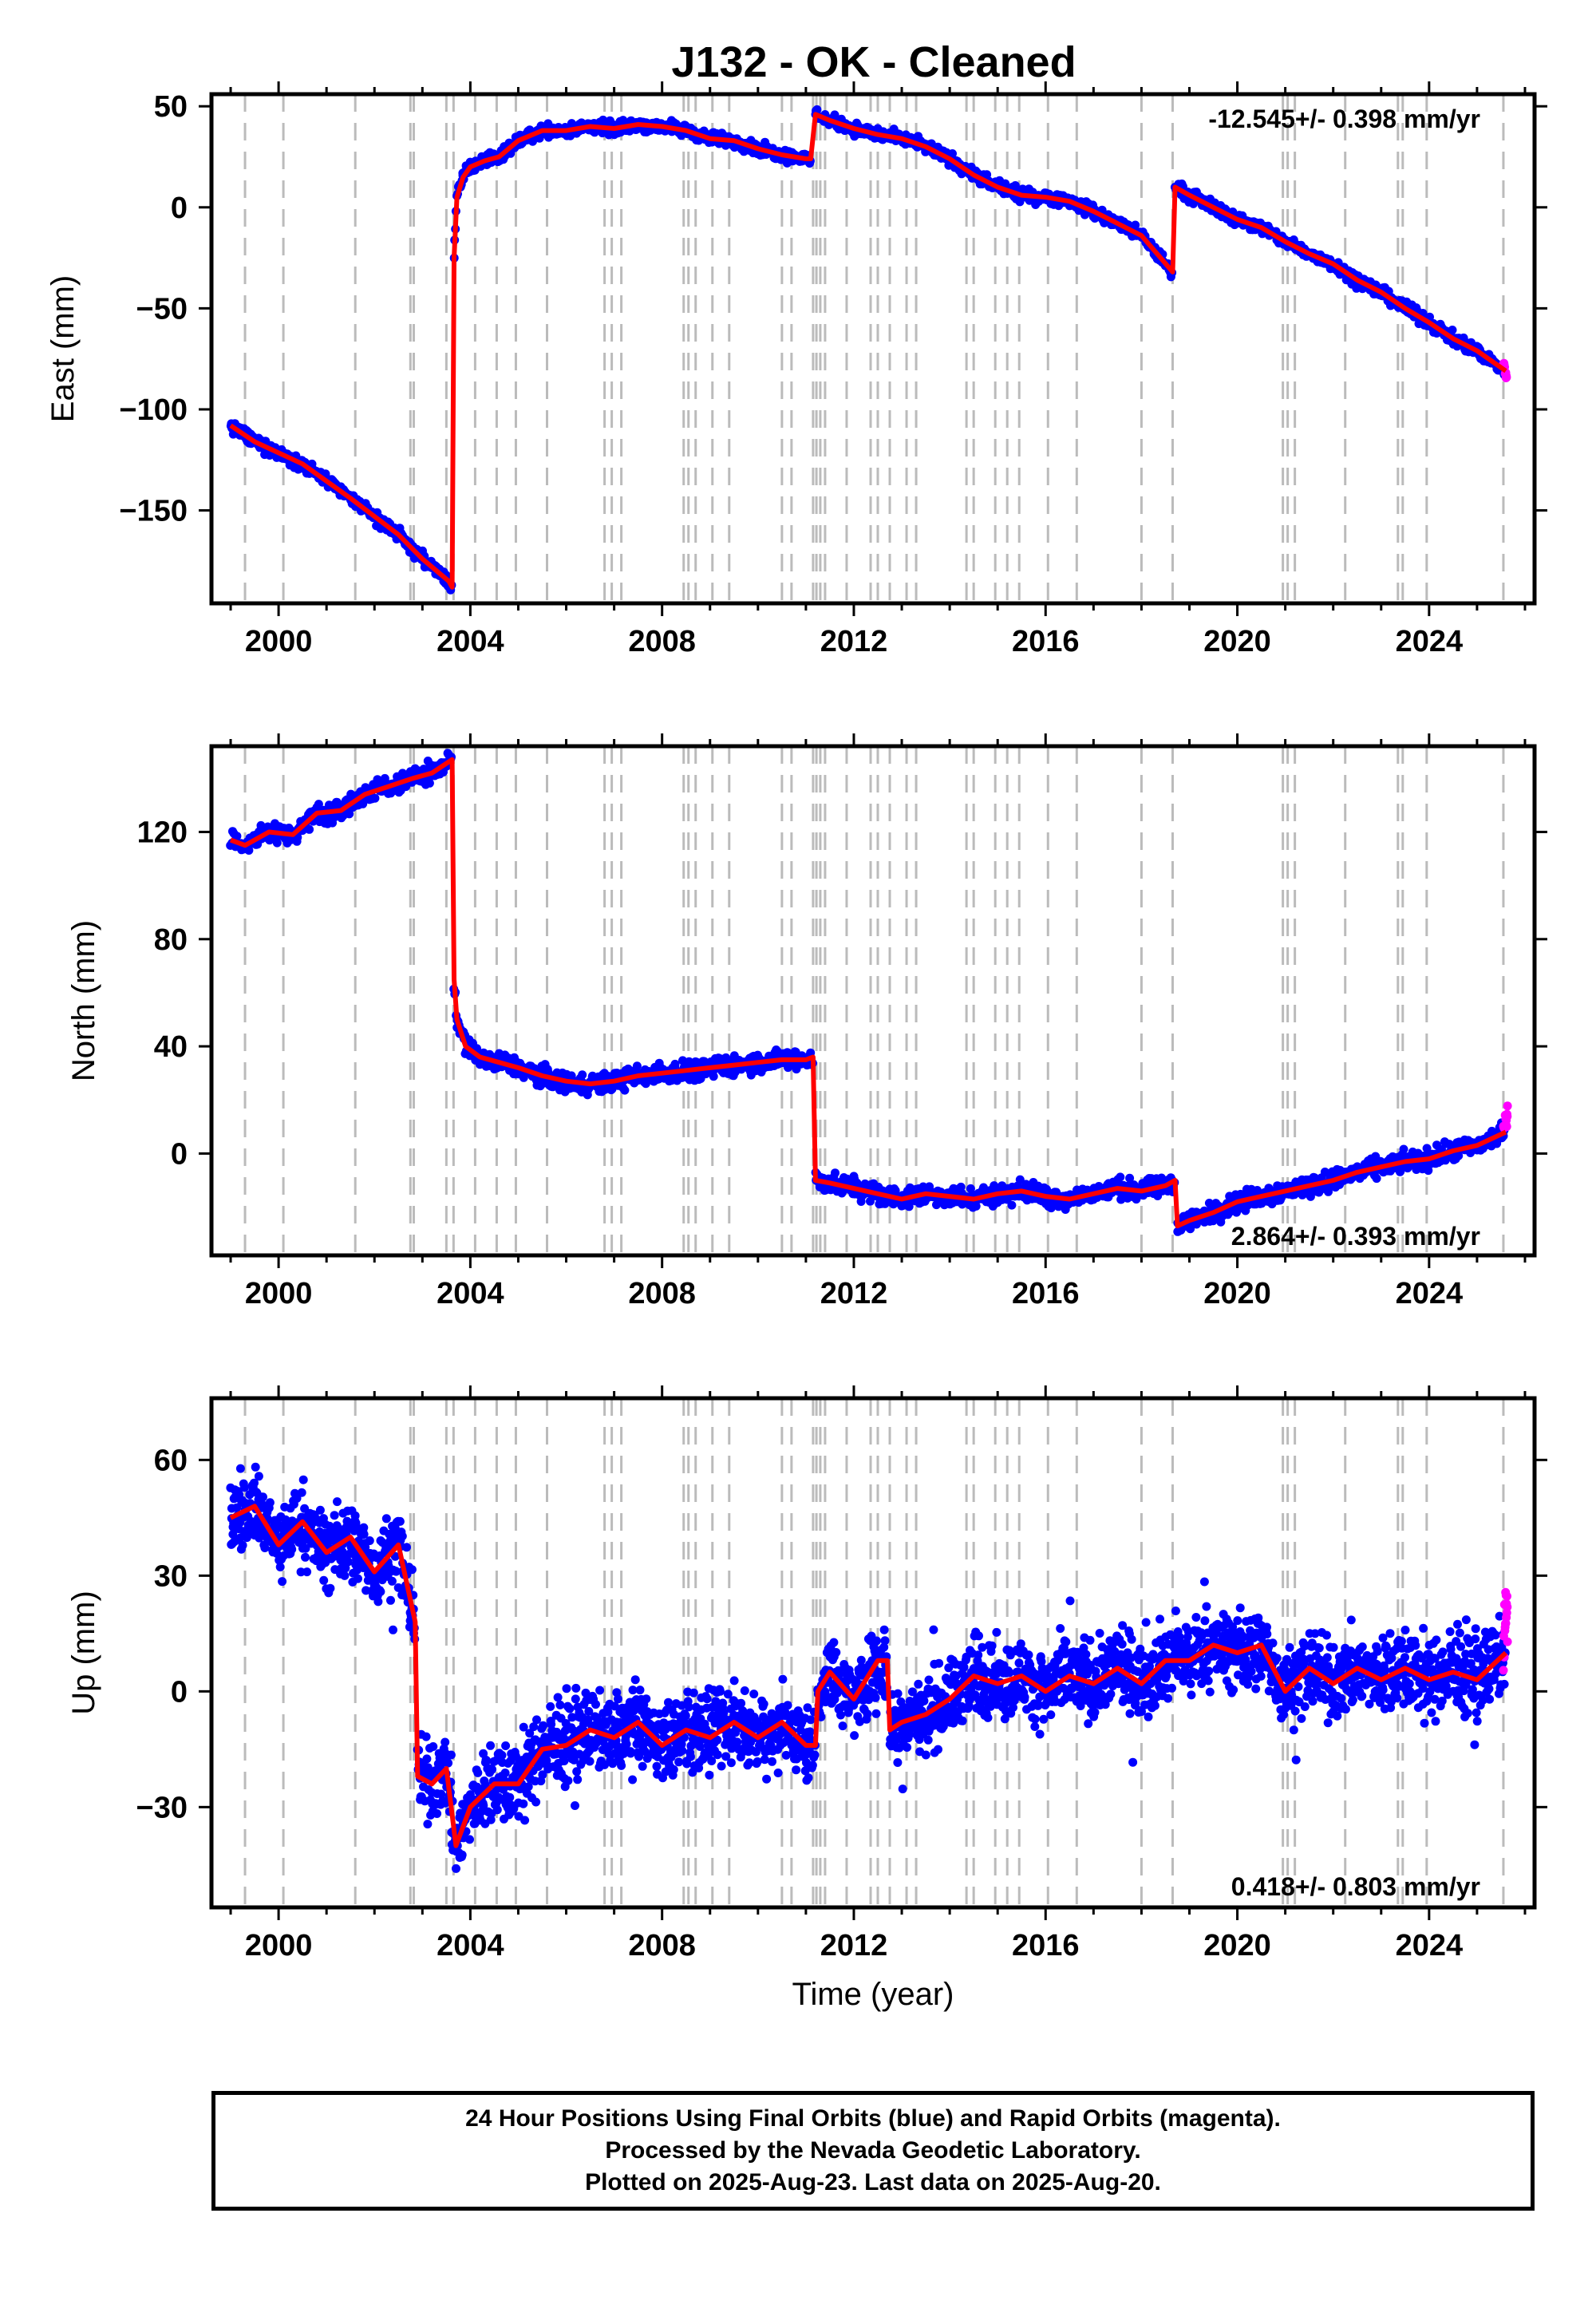  What do you see at coordinates (1344, 119) in the screenshot?
I see `velocity-rate-label: -12.545+/- 0.398 mm/yr` at bounding box center [1344, 119].